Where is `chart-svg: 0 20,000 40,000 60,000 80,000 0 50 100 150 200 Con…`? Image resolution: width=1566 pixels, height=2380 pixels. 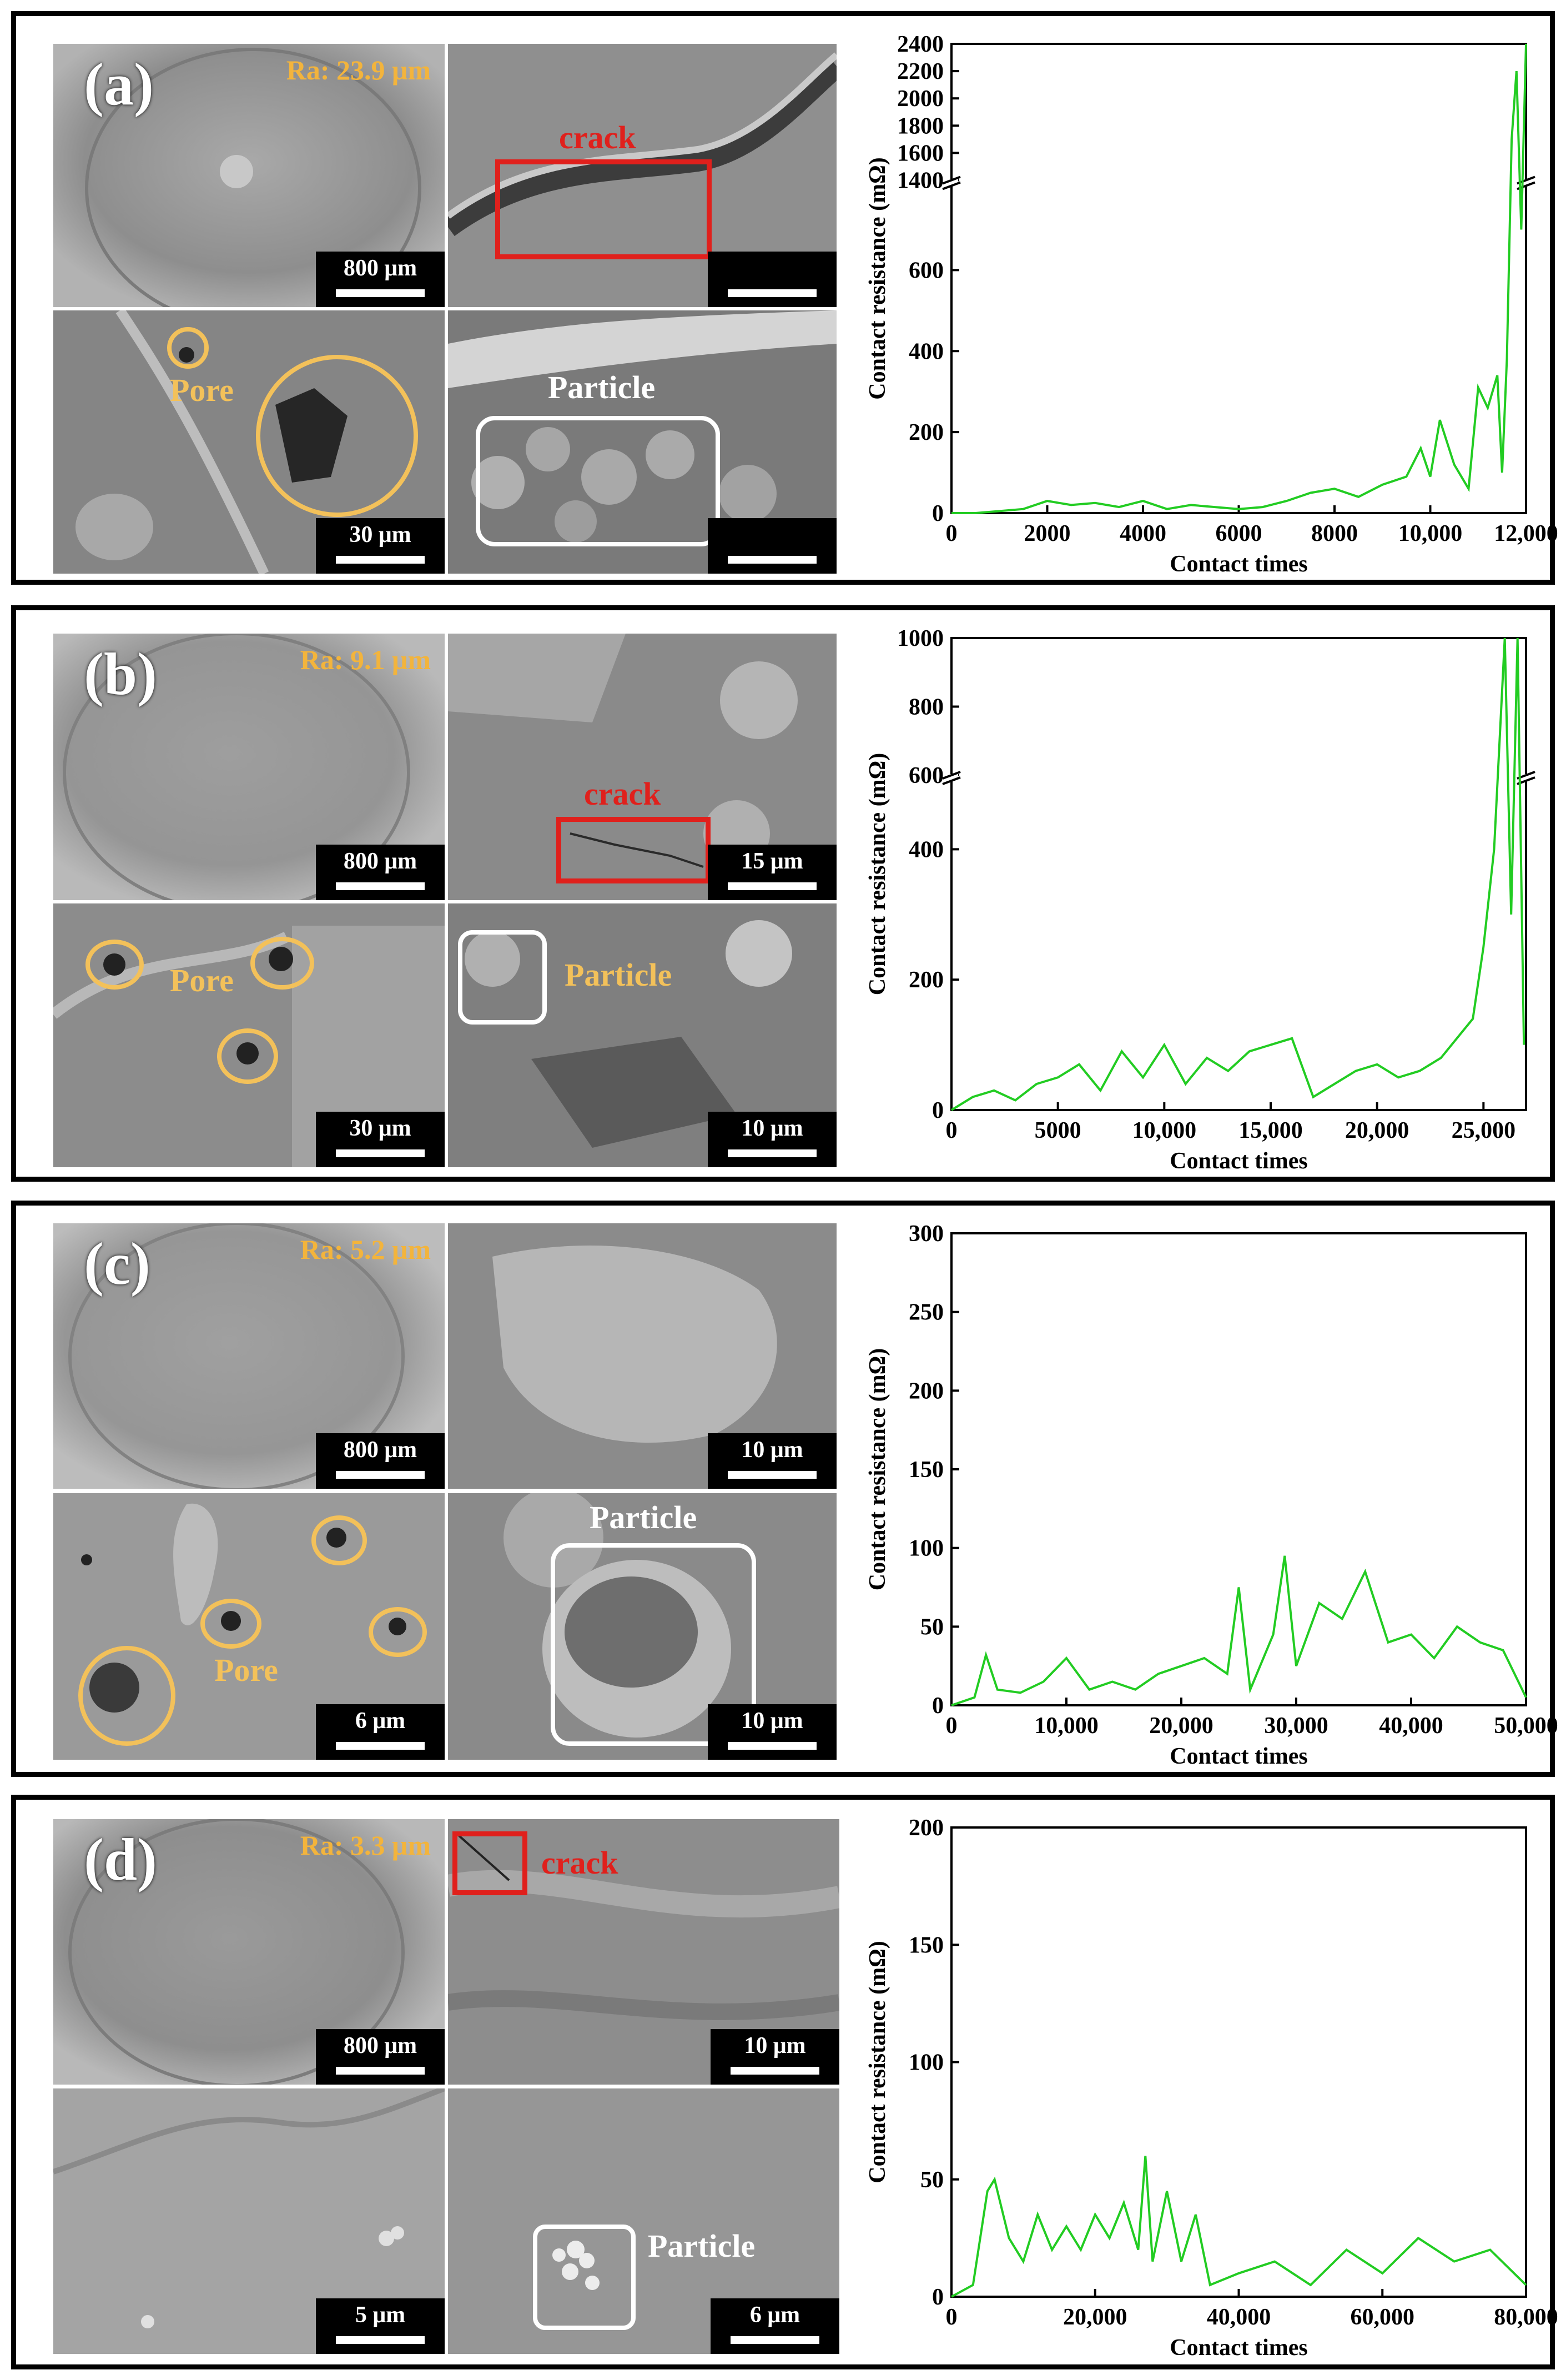
chart-svg: 0 20,000 40,000 60,000 80,000 0 50 100 150 200 Con… is located at coordinates (1211, 2088).